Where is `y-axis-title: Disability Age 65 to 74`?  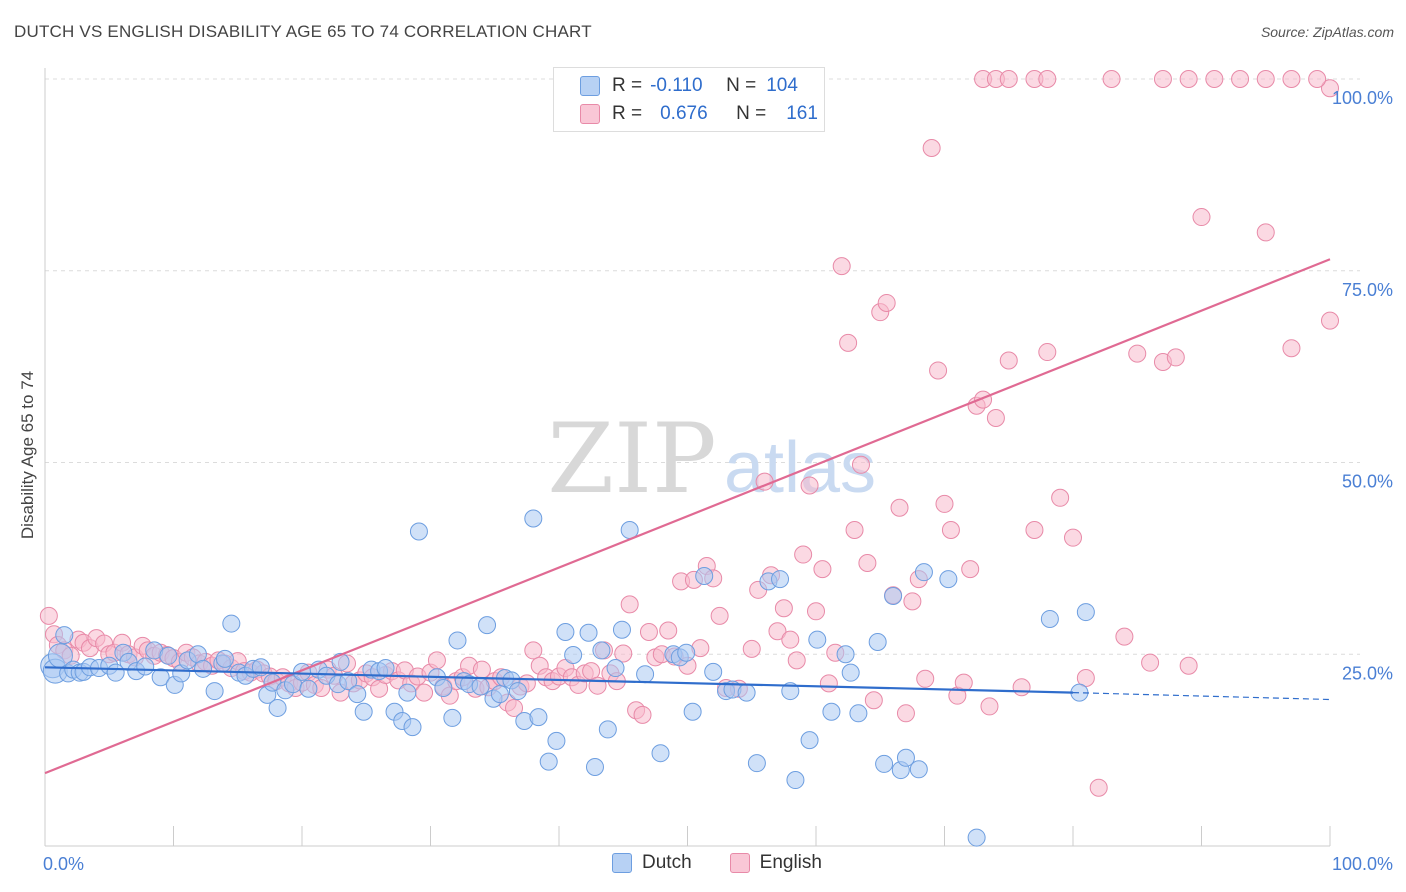
y-axis-title: Disability Age 65 to 74 is located at coordinates (27, 455).